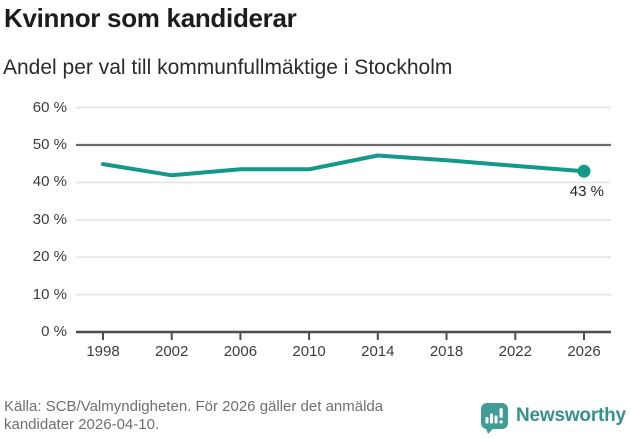 The width and height of the screenshot is (631, 439). What do you see at coordinates (515, 351) in the screenshot?
I see `x-tick-label: 2022` at bounding box center [515, 351].